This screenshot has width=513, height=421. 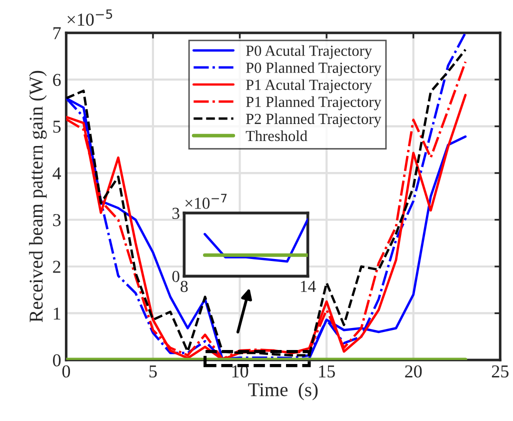 What do you see at coordinates (413, 371) in the screenshot?
I see `x-tick-label: 20` at bounding box center [413, 371].